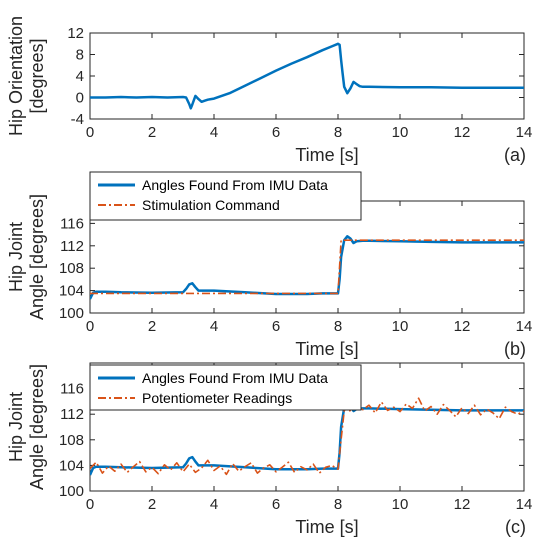  I want to click on plot-area, so click(307, 76).